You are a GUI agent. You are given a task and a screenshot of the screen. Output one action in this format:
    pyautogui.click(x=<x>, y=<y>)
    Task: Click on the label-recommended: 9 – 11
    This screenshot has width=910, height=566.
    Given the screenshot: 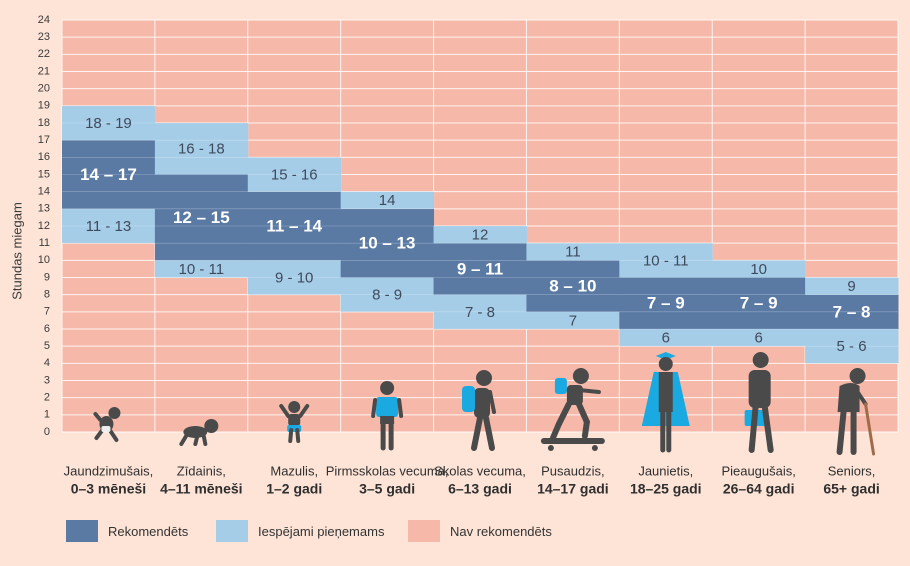 What is the action you would take?
    pyautogui.click(x=480, y=268)
    